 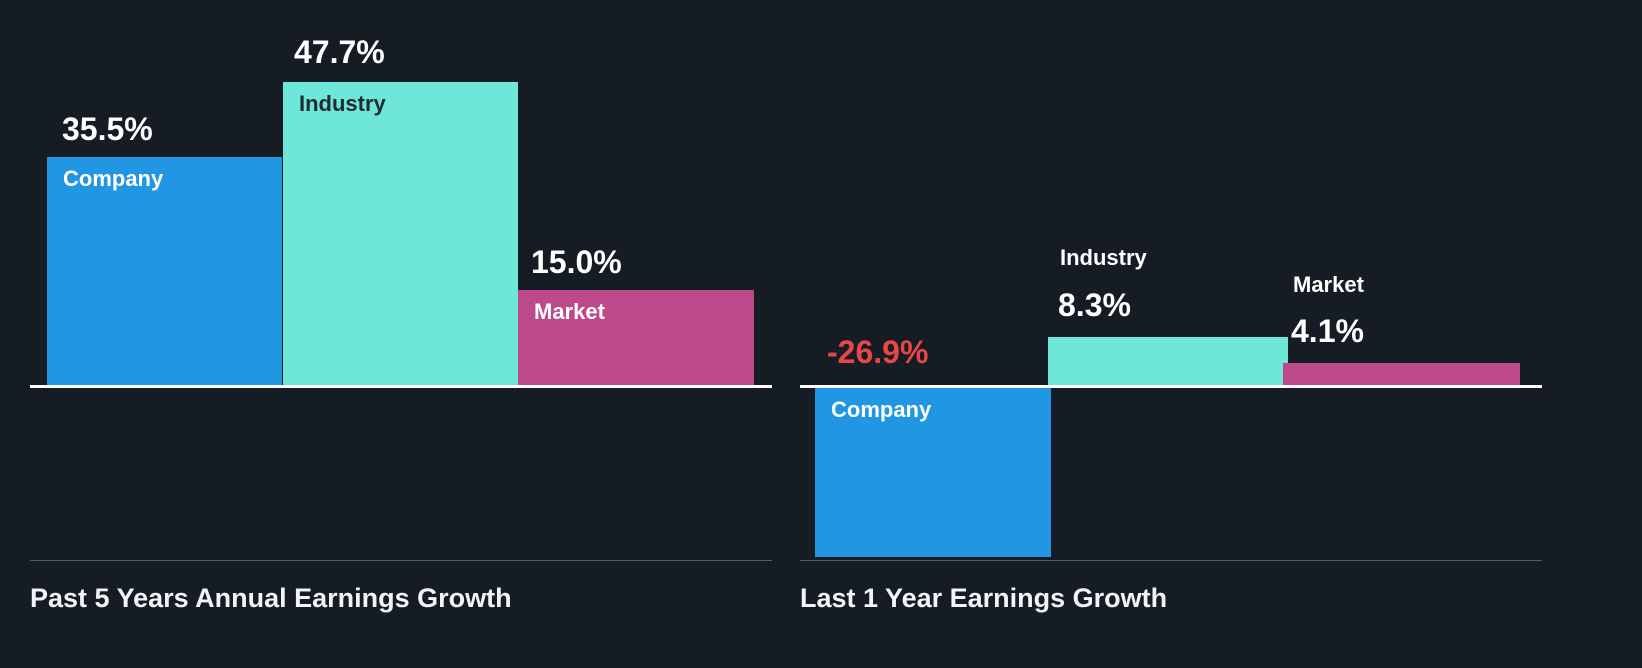 What do you see at coordinates (1171, 560) in the screenshot?
I see `footer-divider-1y` at bounding box center [1171, 560].